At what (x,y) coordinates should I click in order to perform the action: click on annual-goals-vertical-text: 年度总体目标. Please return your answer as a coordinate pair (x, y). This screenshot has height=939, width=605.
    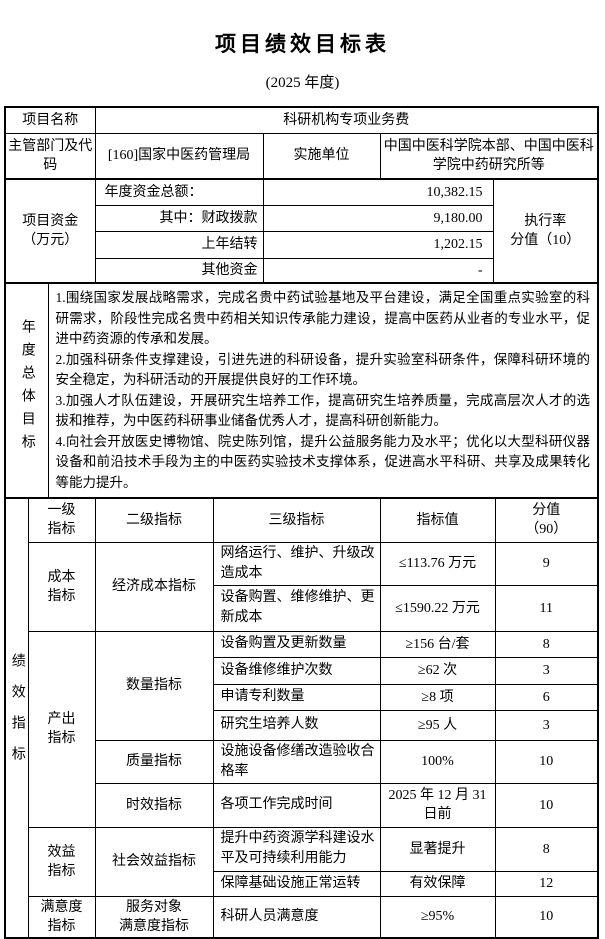
    Looking at the image, I should click on (27, 387).